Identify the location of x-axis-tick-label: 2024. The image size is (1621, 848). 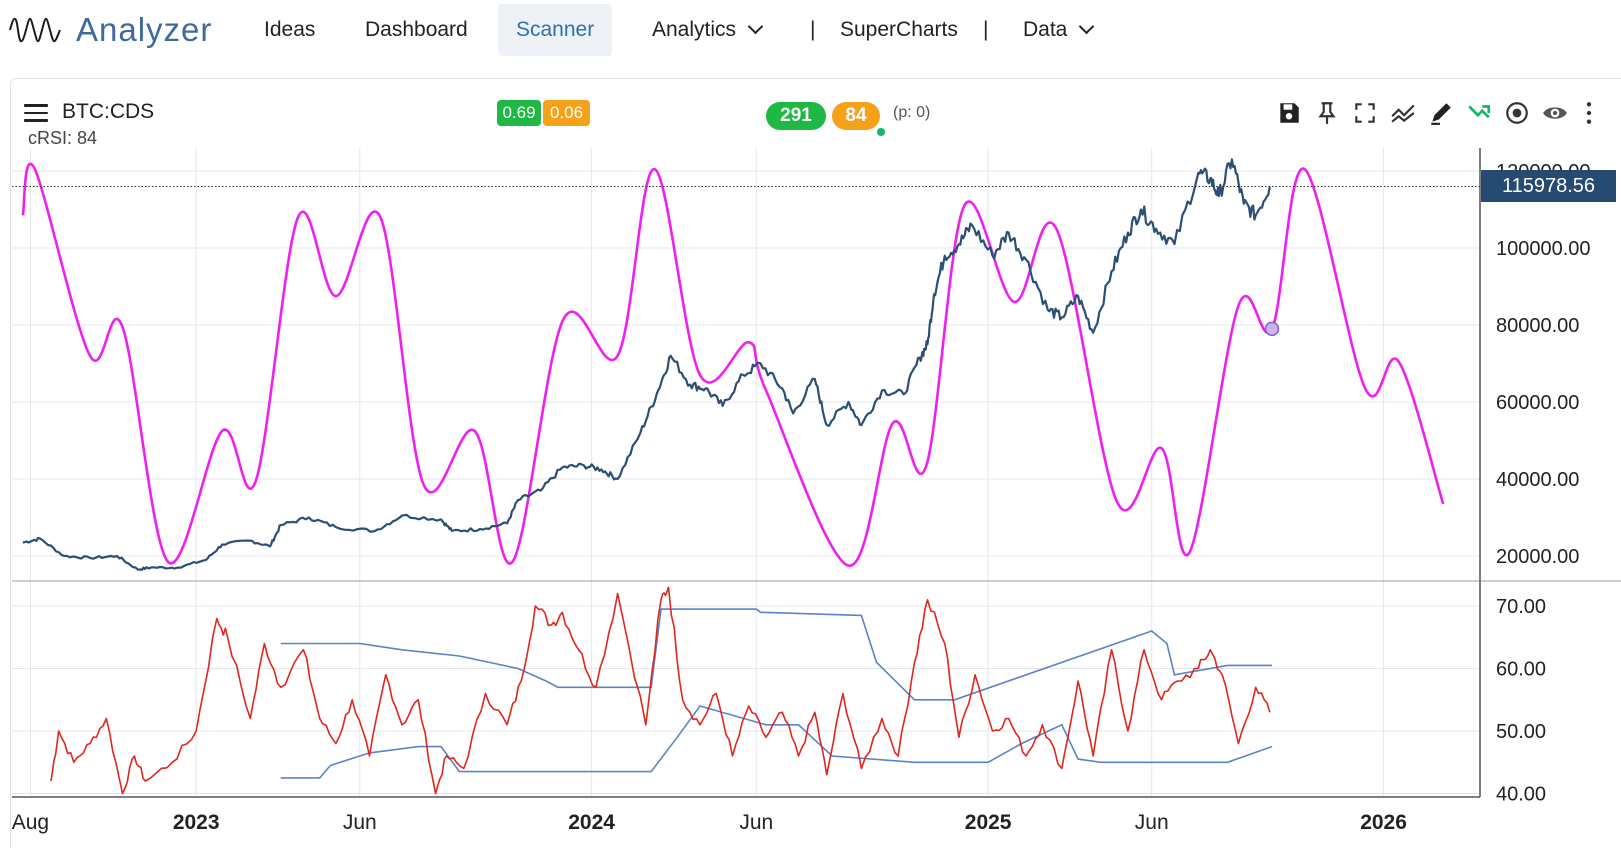
(591, 822).